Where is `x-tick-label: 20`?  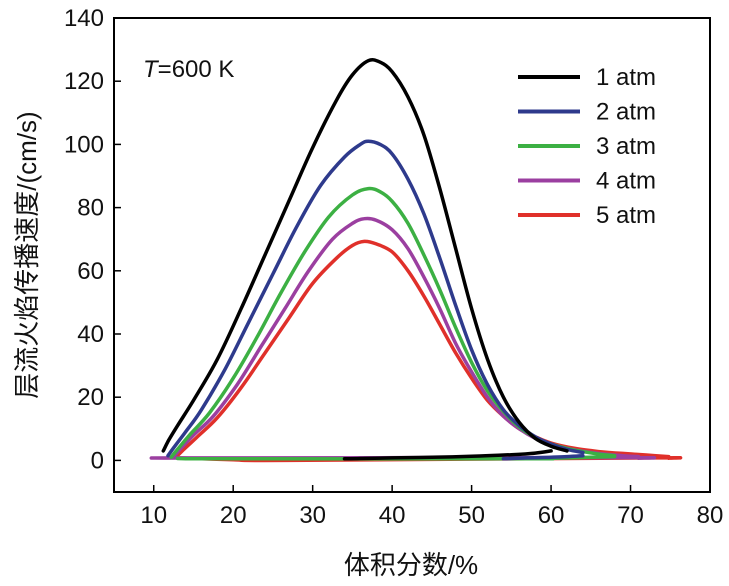 x-tick-label: 20 is located at coordinates (233, 515).